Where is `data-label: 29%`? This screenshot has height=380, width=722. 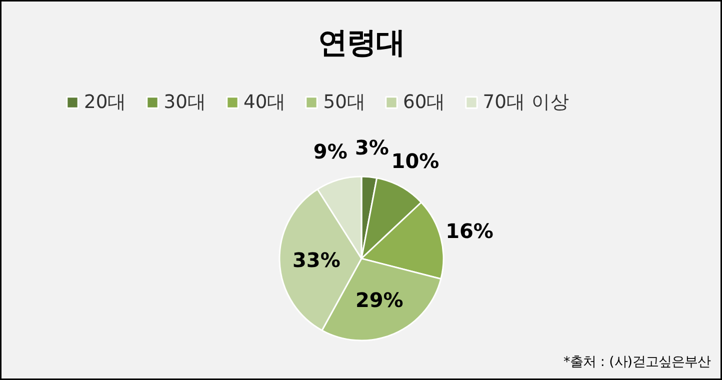
data-label: 29% is located at coordinates (379, 300).